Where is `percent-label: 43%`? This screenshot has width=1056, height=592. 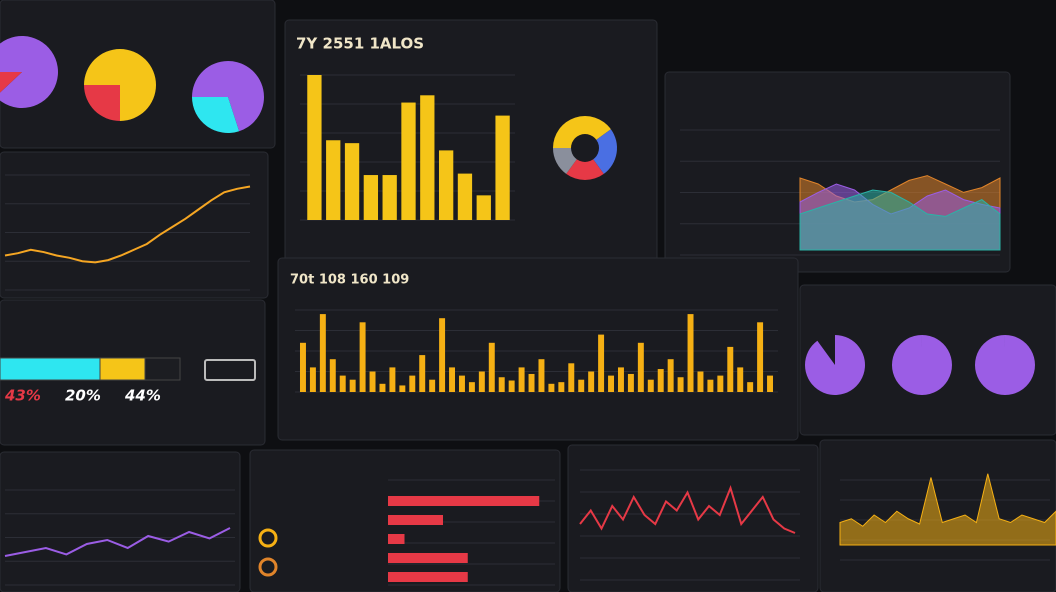 percent-label: 43% is located at coordinates (22, 396).